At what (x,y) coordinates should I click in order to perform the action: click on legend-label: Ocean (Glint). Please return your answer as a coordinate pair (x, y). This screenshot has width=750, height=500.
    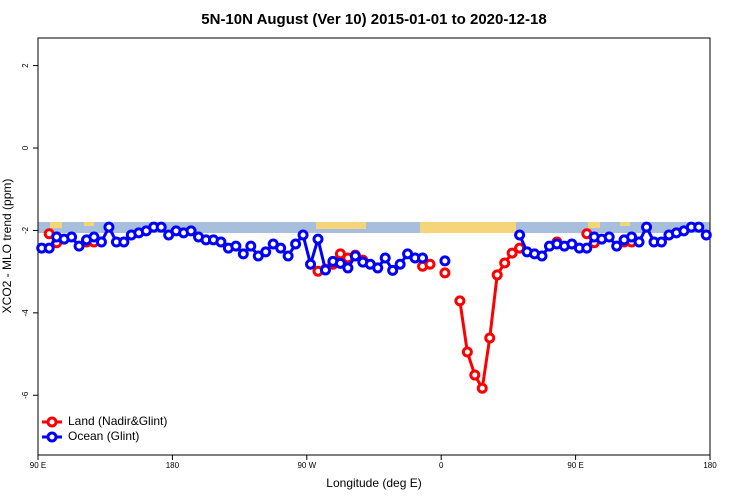
    Looking at the image, I should click on (103, 436).